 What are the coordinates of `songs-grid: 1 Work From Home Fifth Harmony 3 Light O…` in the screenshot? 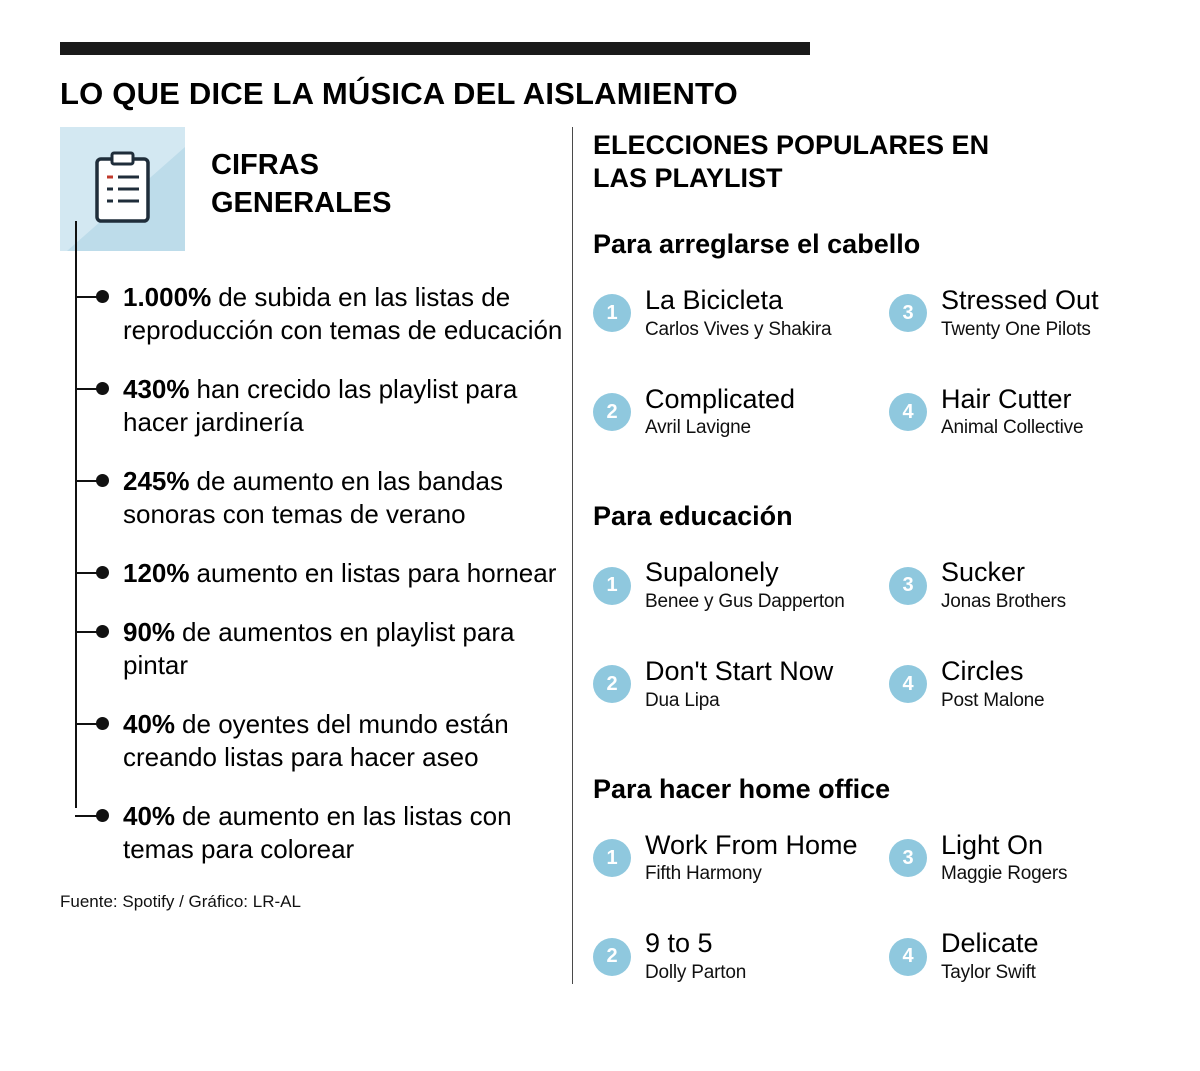 It's located at (867, 906).